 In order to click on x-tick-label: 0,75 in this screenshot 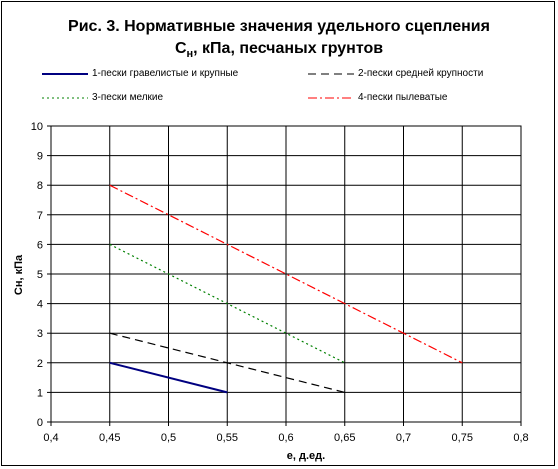, I will do `click(462, 438)`.